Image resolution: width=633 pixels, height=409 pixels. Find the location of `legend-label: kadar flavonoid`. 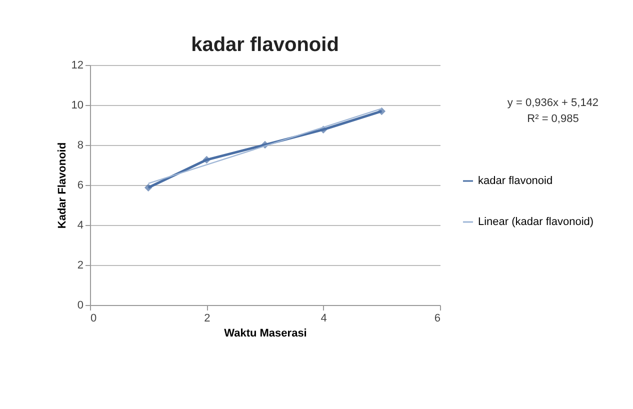

legend-label: kadar flavonoid is located at coordinates (515, 181).